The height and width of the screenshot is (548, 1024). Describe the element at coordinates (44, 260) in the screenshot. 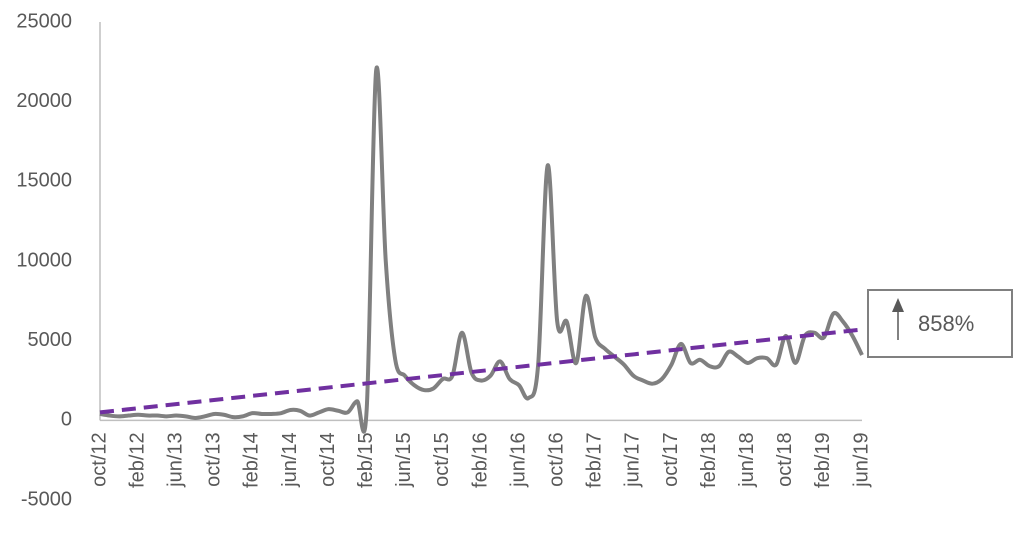

I see `y-tick-label: 10000` at that location.